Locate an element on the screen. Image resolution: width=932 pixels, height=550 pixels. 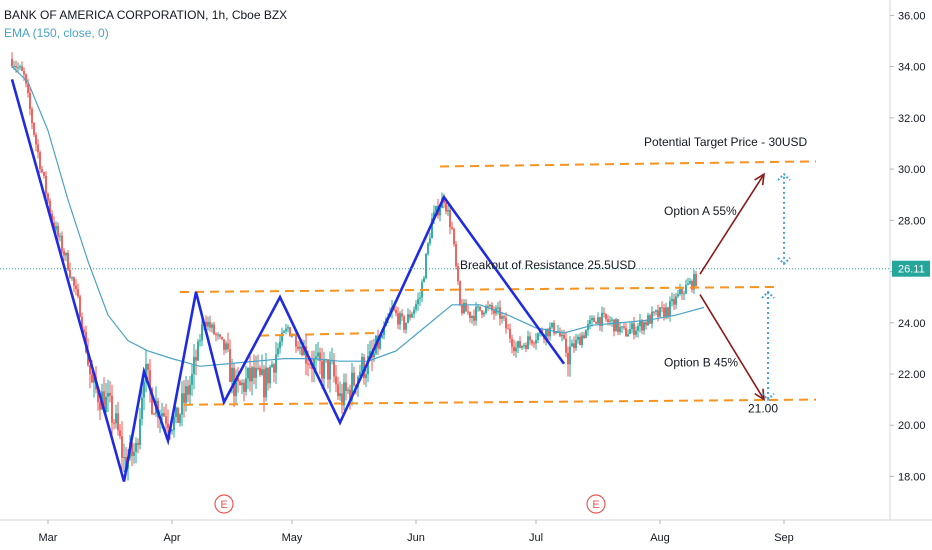
y-tick-label: 34.00 is located at coordinates (912, 68).